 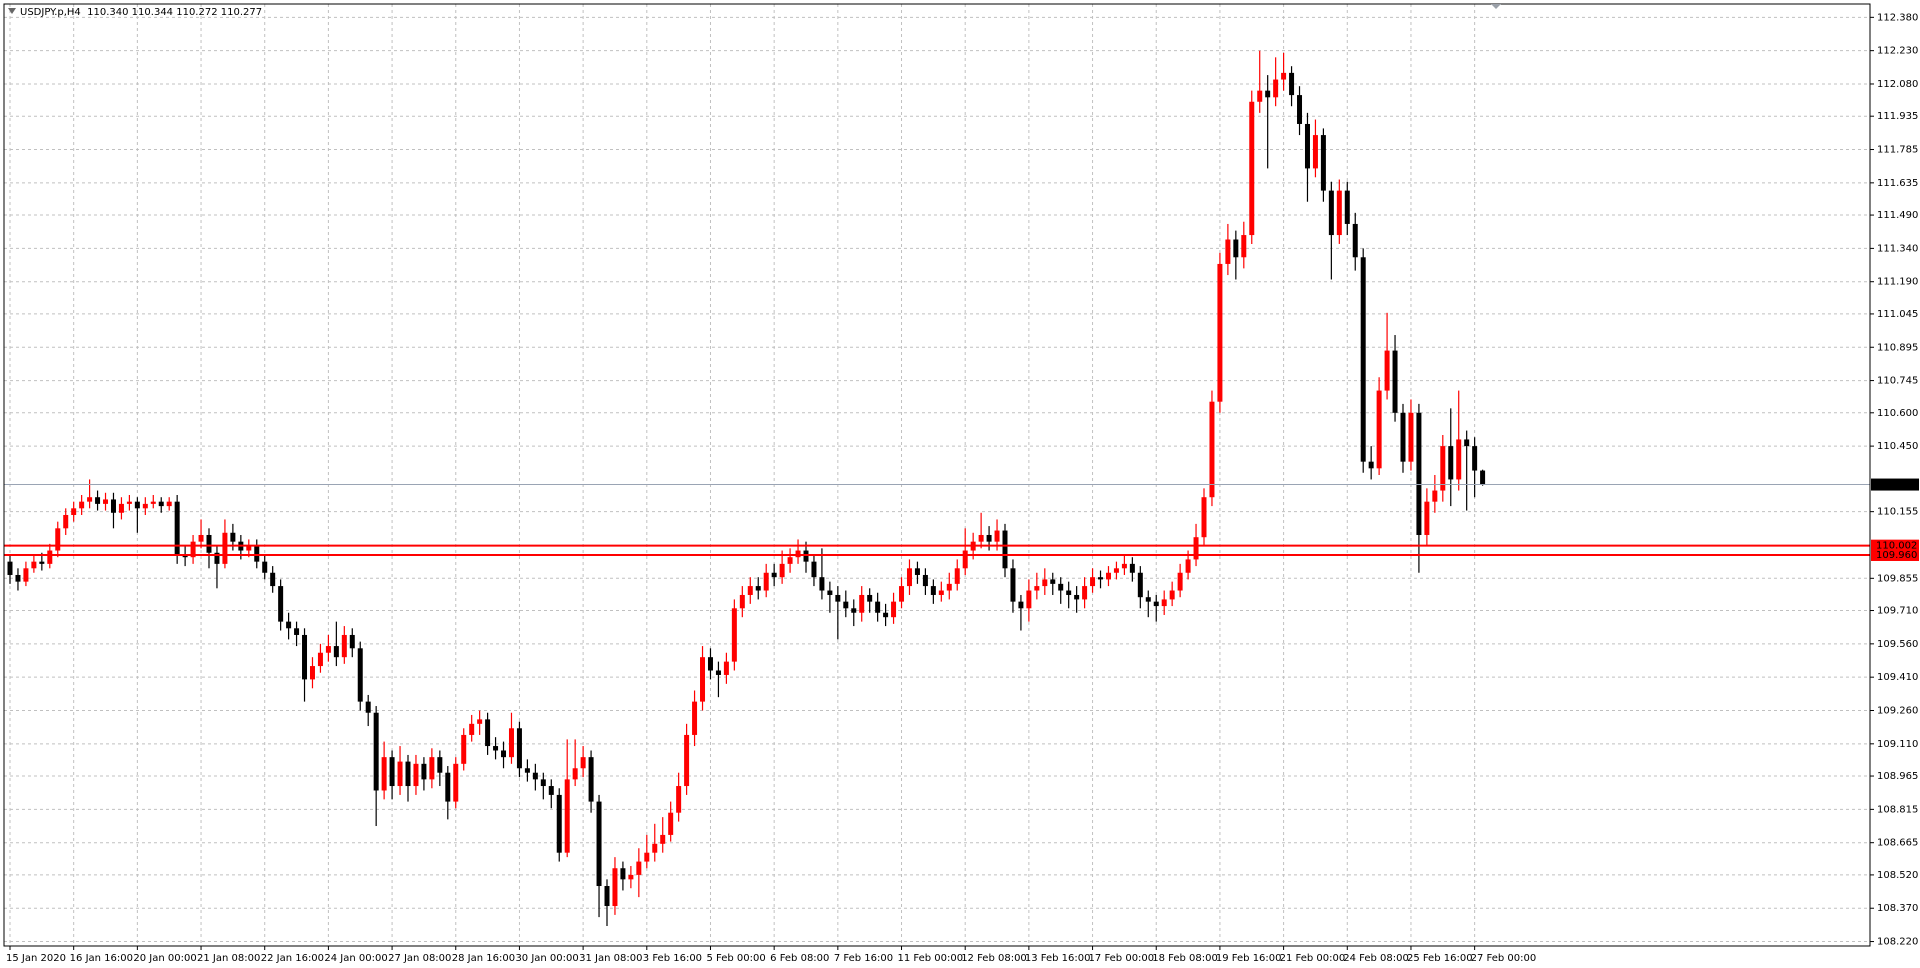 What do you see at coordinates (1897, 908) in the screenshot?
I see `y-tick-label: 108.370` at bounding box center [1897, 908].